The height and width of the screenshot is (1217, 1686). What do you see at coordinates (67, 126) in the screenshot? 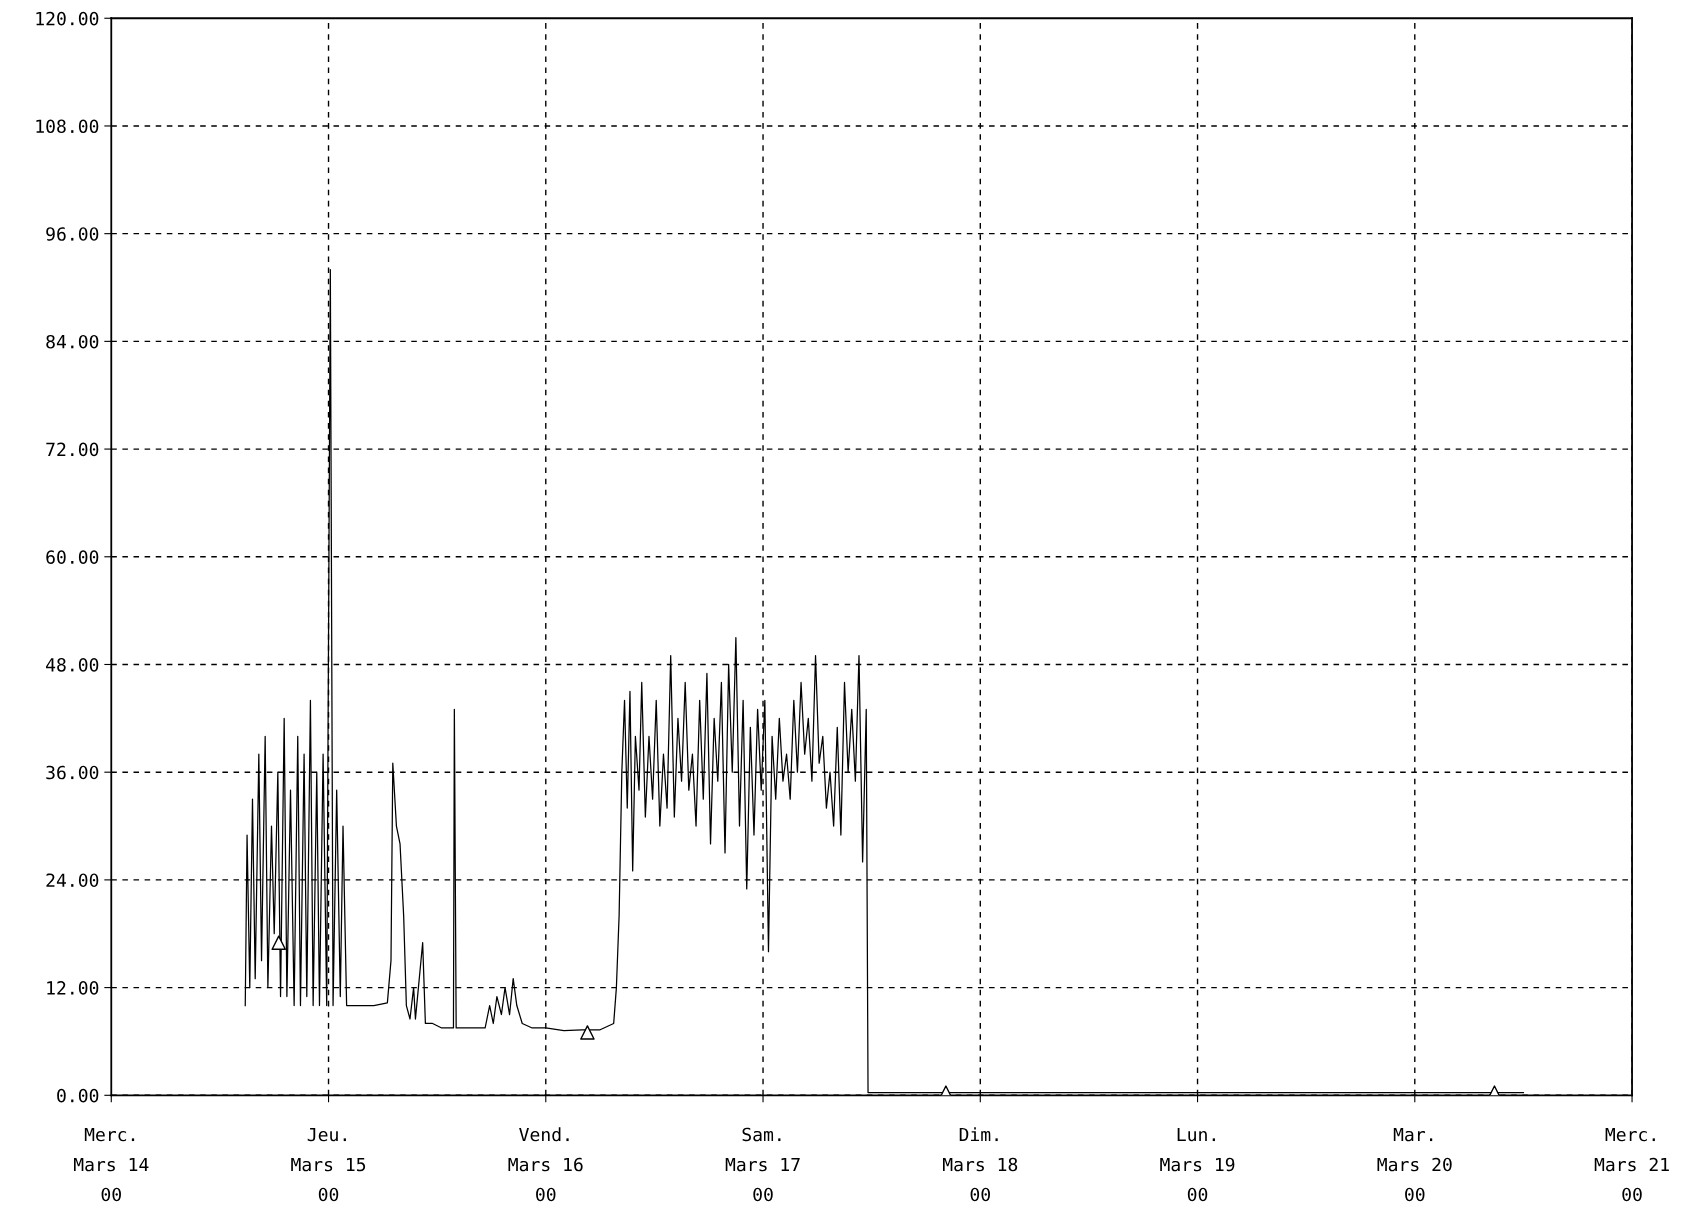
I see `y-tick-label: 108.00` at bounding box center [67, 126].